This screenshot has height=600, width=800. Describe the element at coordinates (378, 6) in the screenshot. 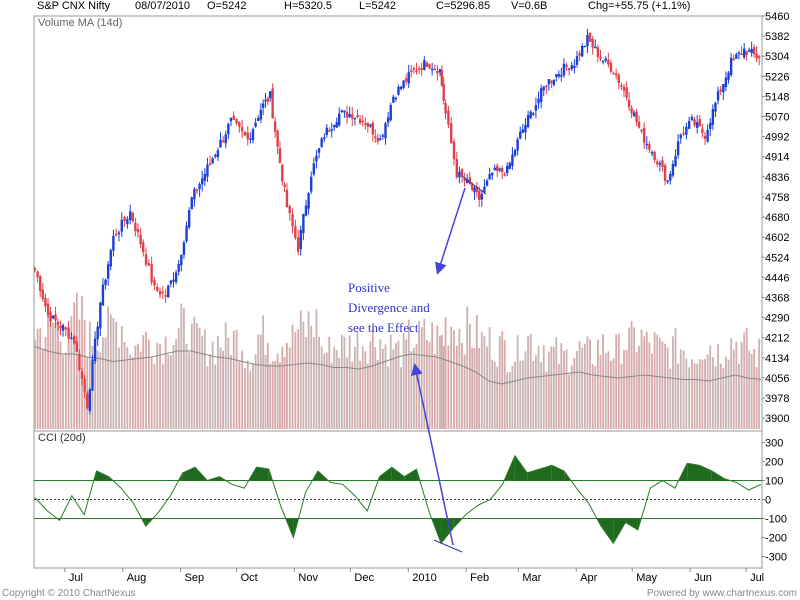

I see `low-readout: L=5242` at that location.